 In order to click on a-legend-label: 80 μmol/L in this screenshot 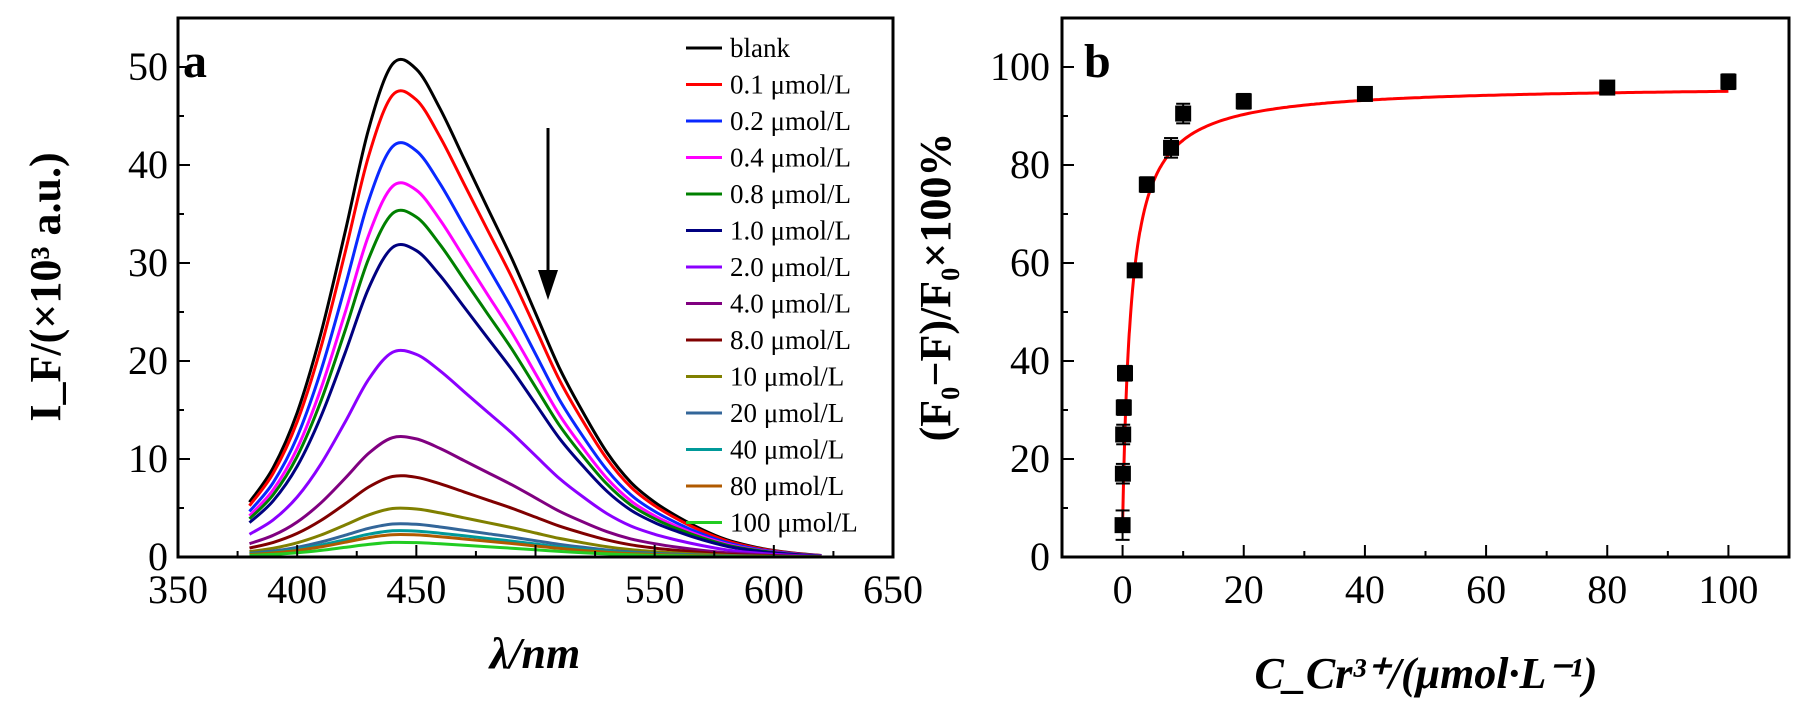, I will do `click(787, 486)`.